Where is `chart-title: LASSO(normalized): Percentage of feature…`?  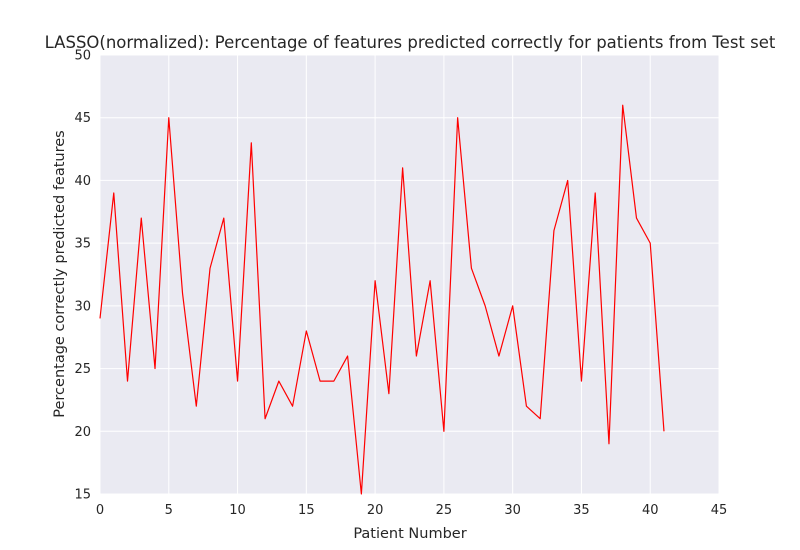 chart-title: LASSO(normalized): Percentage of feature… is located at coordinates (410, 42).